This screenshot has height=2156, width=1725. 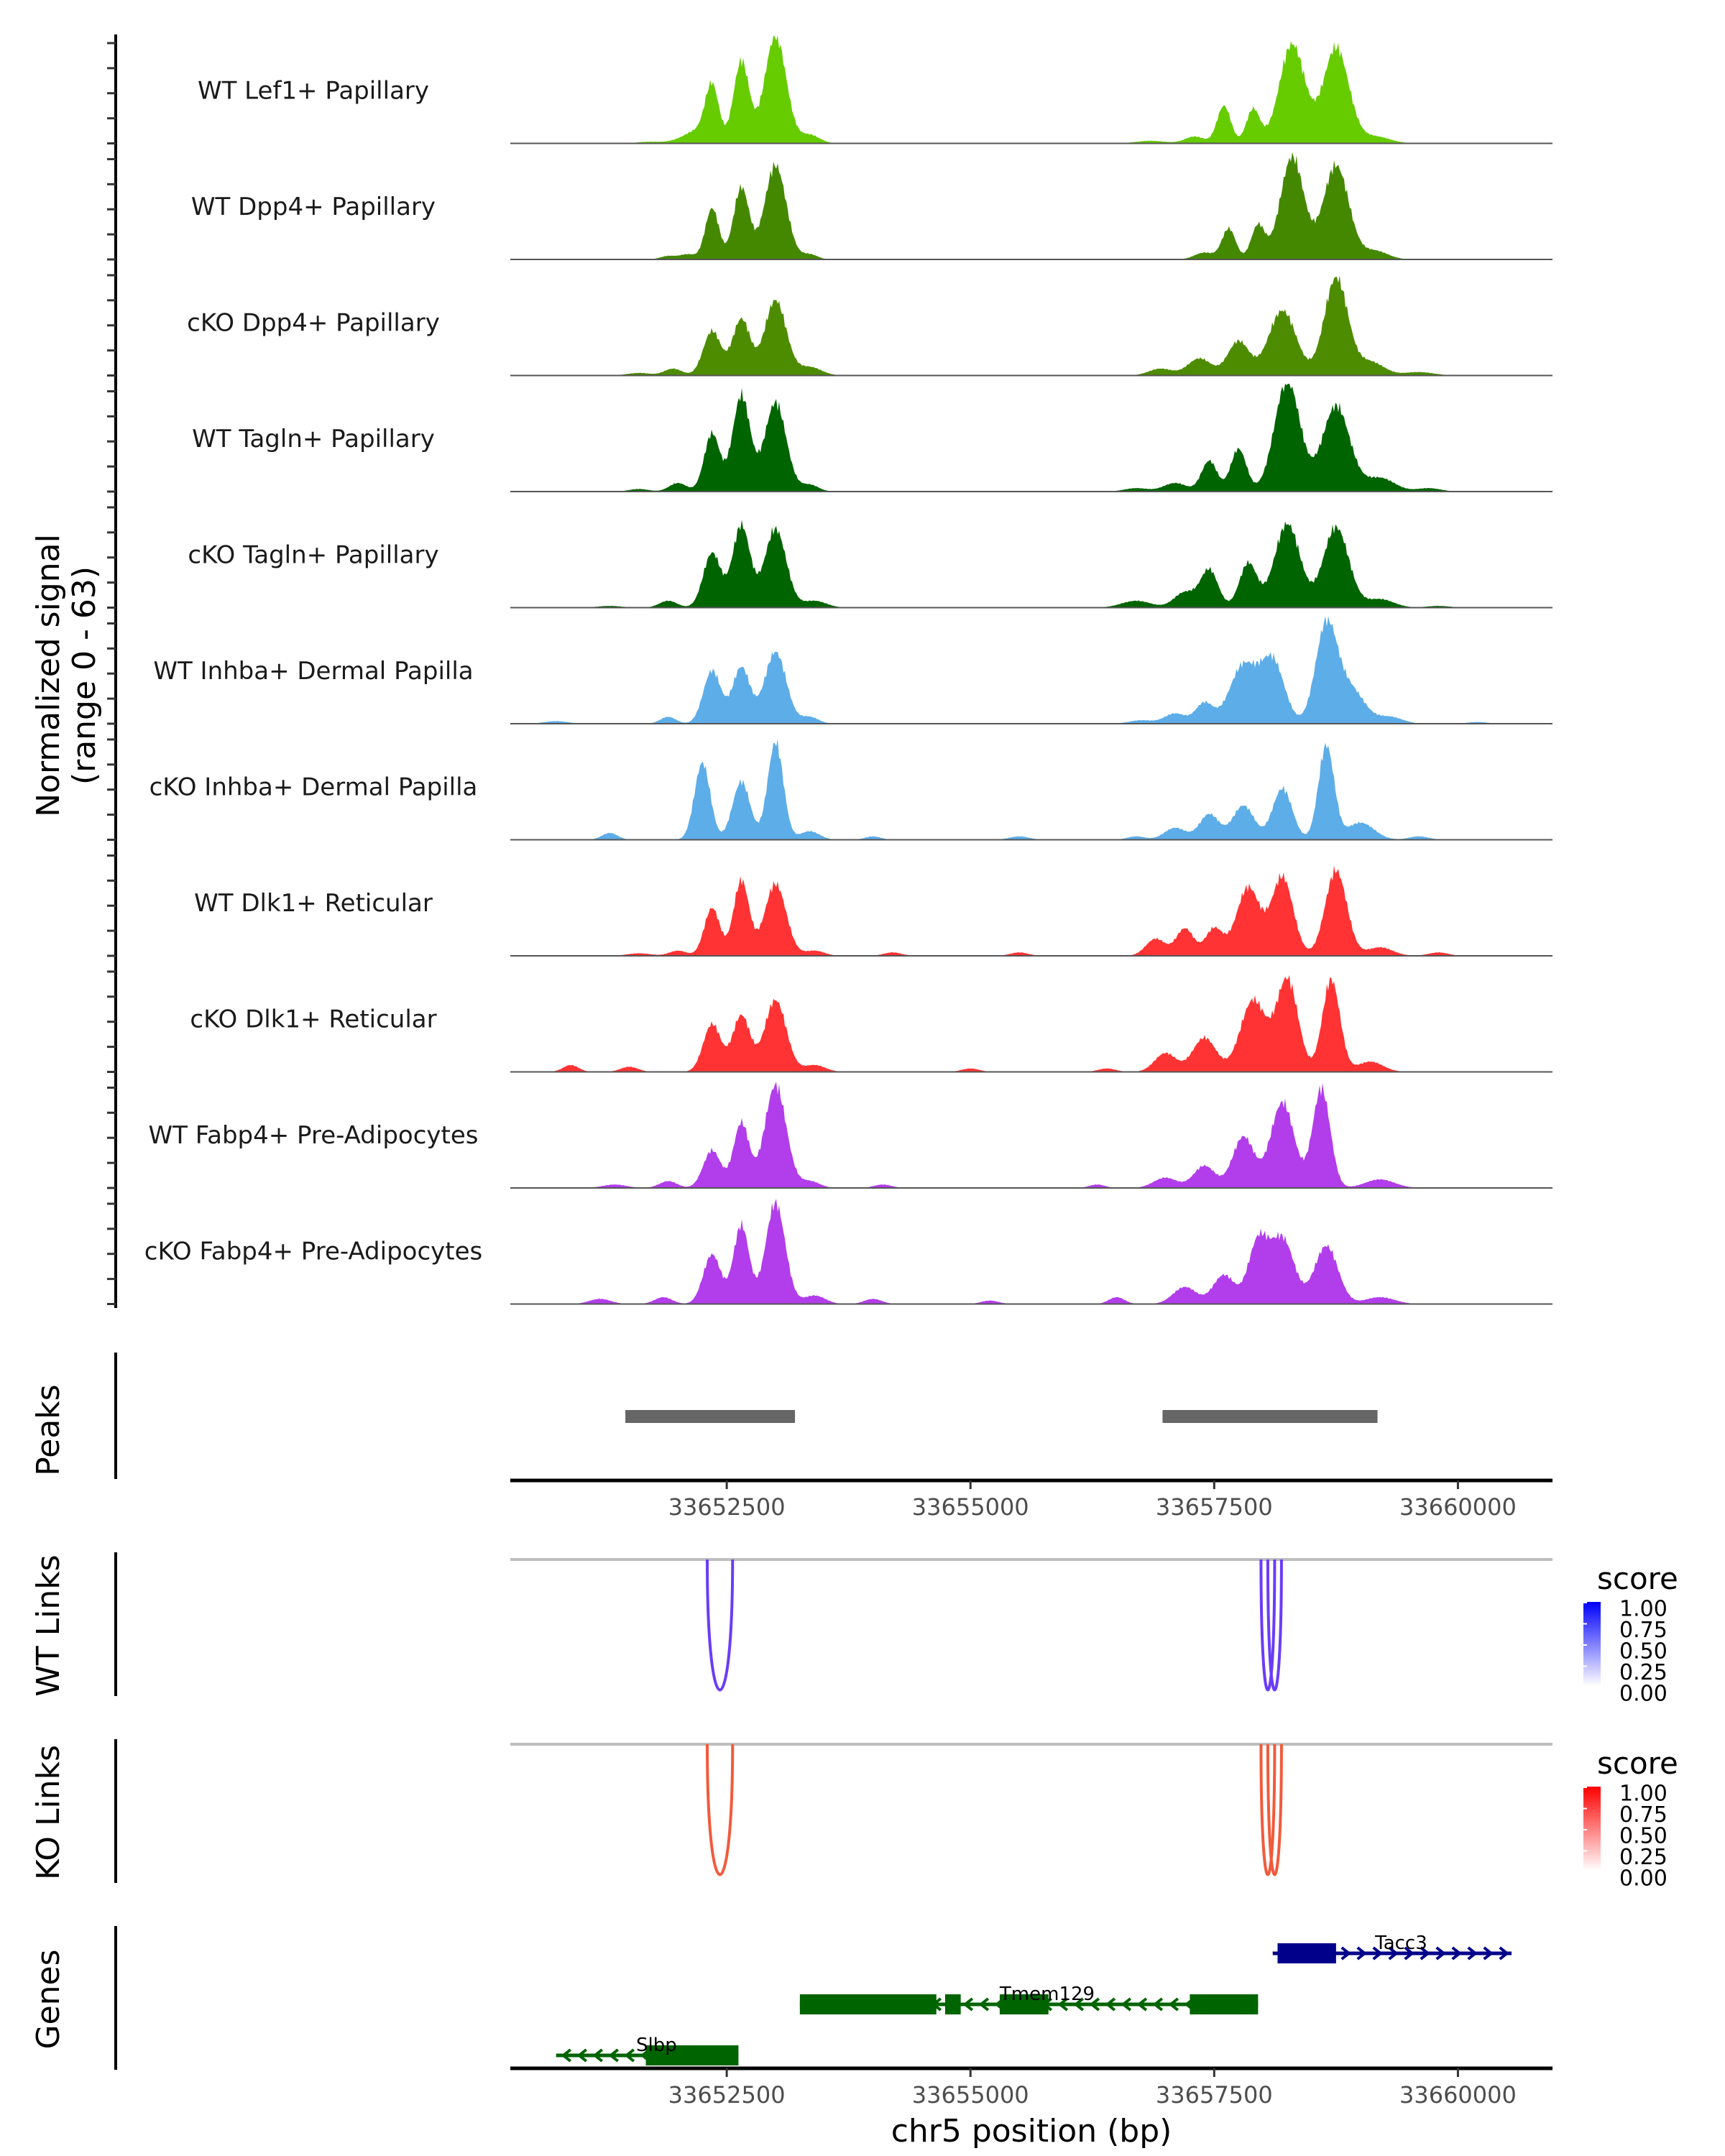 I want to click on coverage-track: WT Lef1+ Papillary, so click(x=875, y=90).